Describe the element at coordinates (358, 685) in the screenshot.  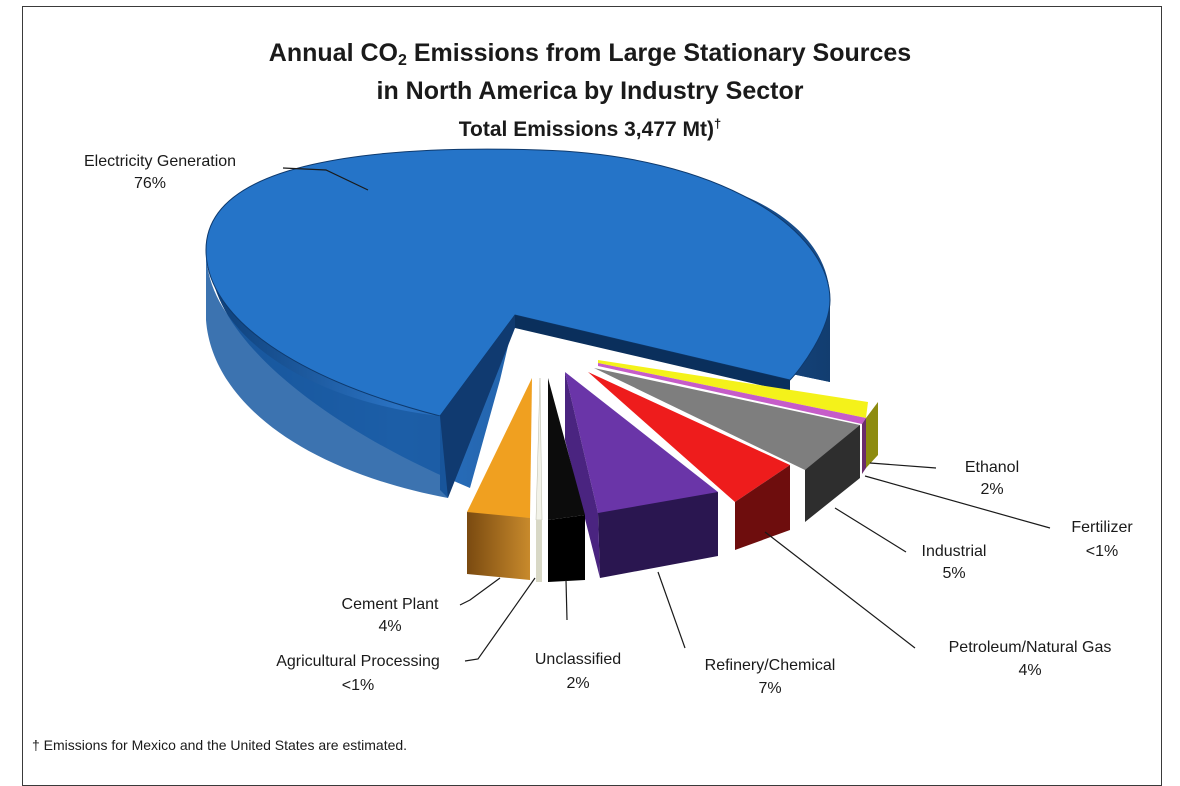
I see `label-agricultural-processing-value: <1%` at that location.